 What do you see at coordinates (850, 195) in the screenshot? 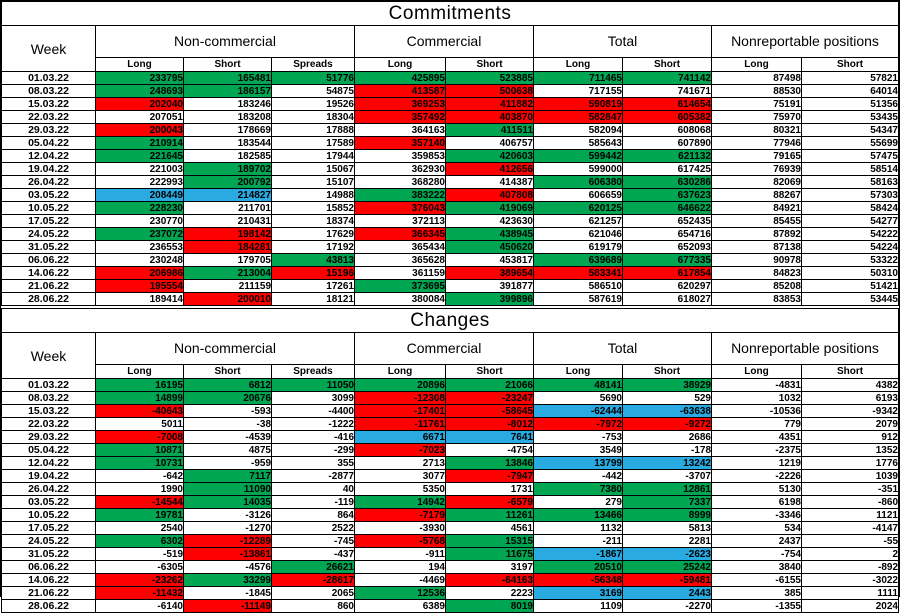
I see `cell-nonreportable-short: 57303` at bounding box center [850, 195].